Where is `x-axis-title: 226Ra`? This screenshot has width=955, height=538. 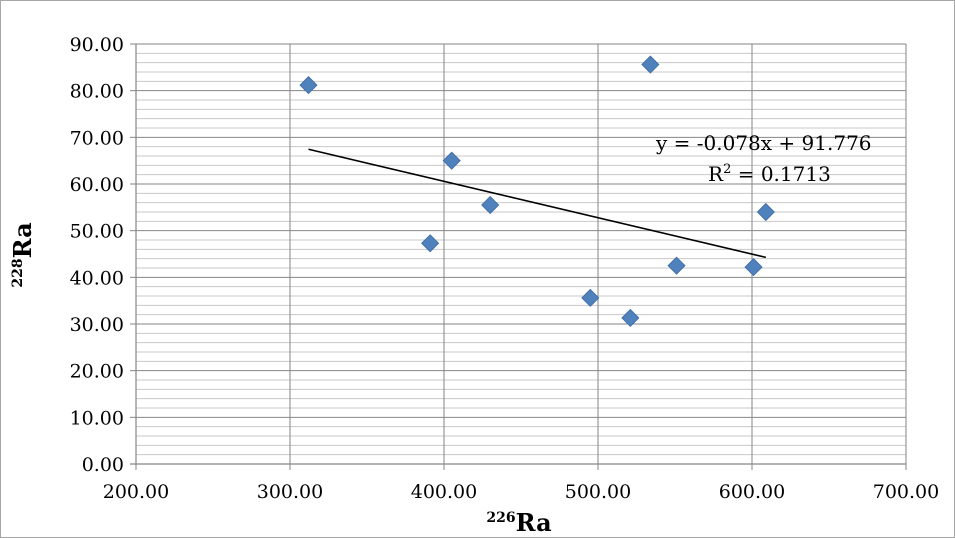
x-axis-title: 226Ra is located at coordinates (518, 522).